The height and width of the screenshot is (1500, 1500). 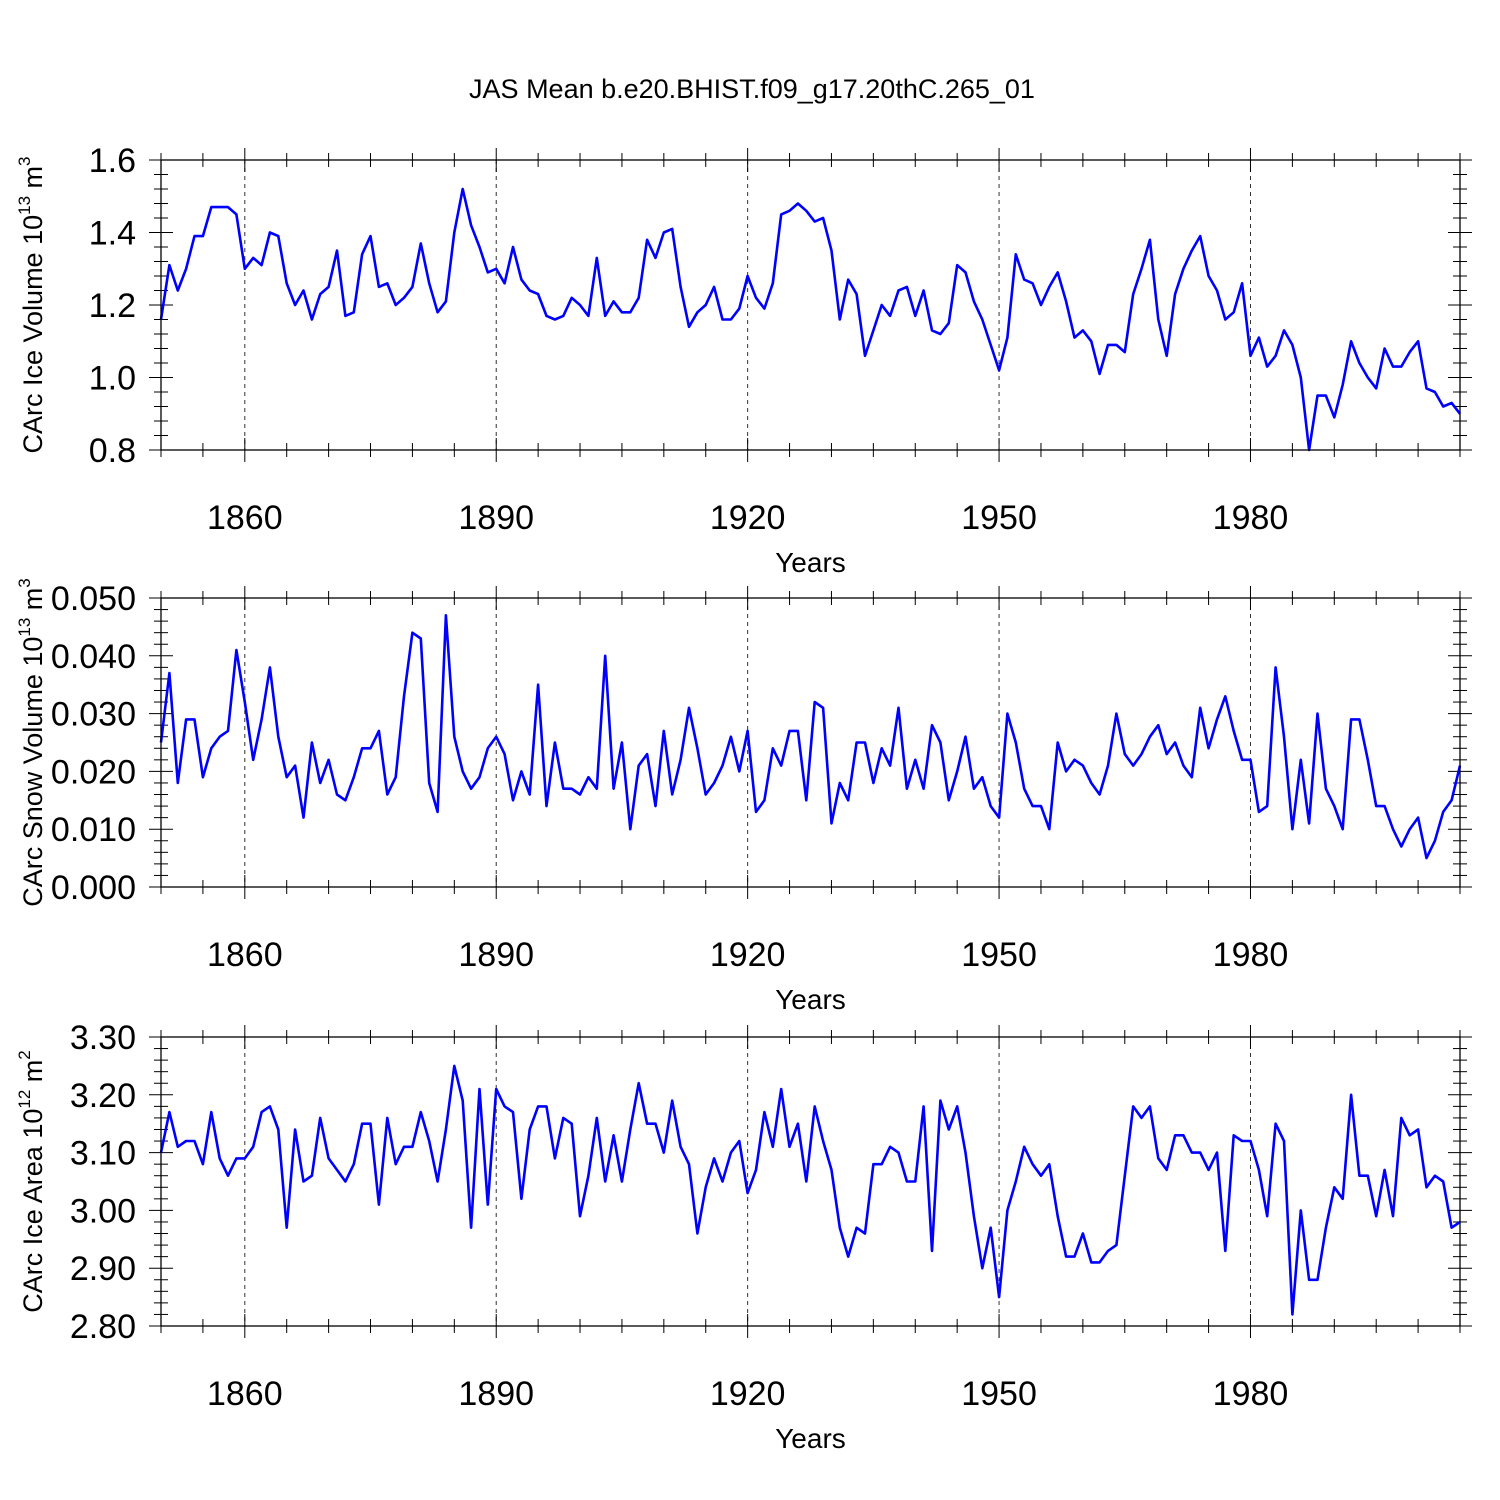 I want to click on y-axis-label-superscript: 2, so click(x=24, y=1054).